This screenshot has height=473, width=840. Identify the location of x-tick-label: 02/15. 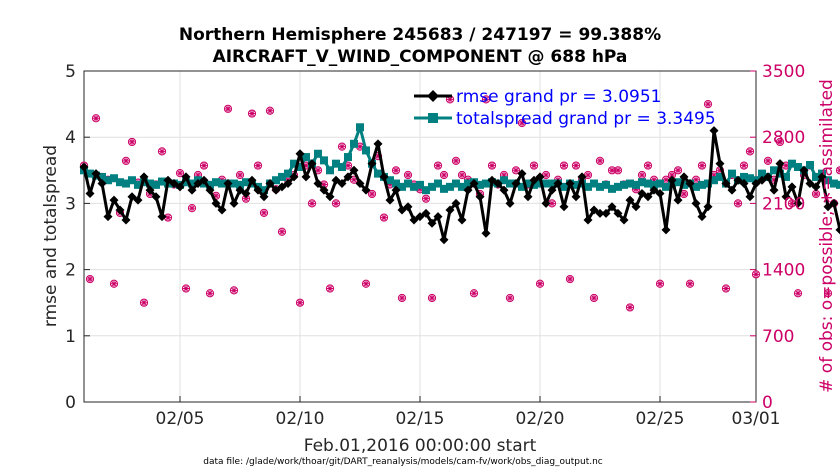
(420, 419).